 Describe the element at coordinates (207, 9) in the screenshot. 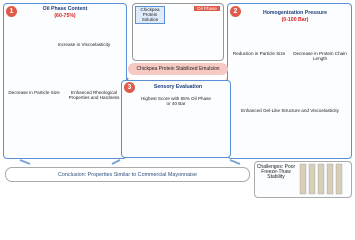

I see `ingredient: Oil Phase` at that location.